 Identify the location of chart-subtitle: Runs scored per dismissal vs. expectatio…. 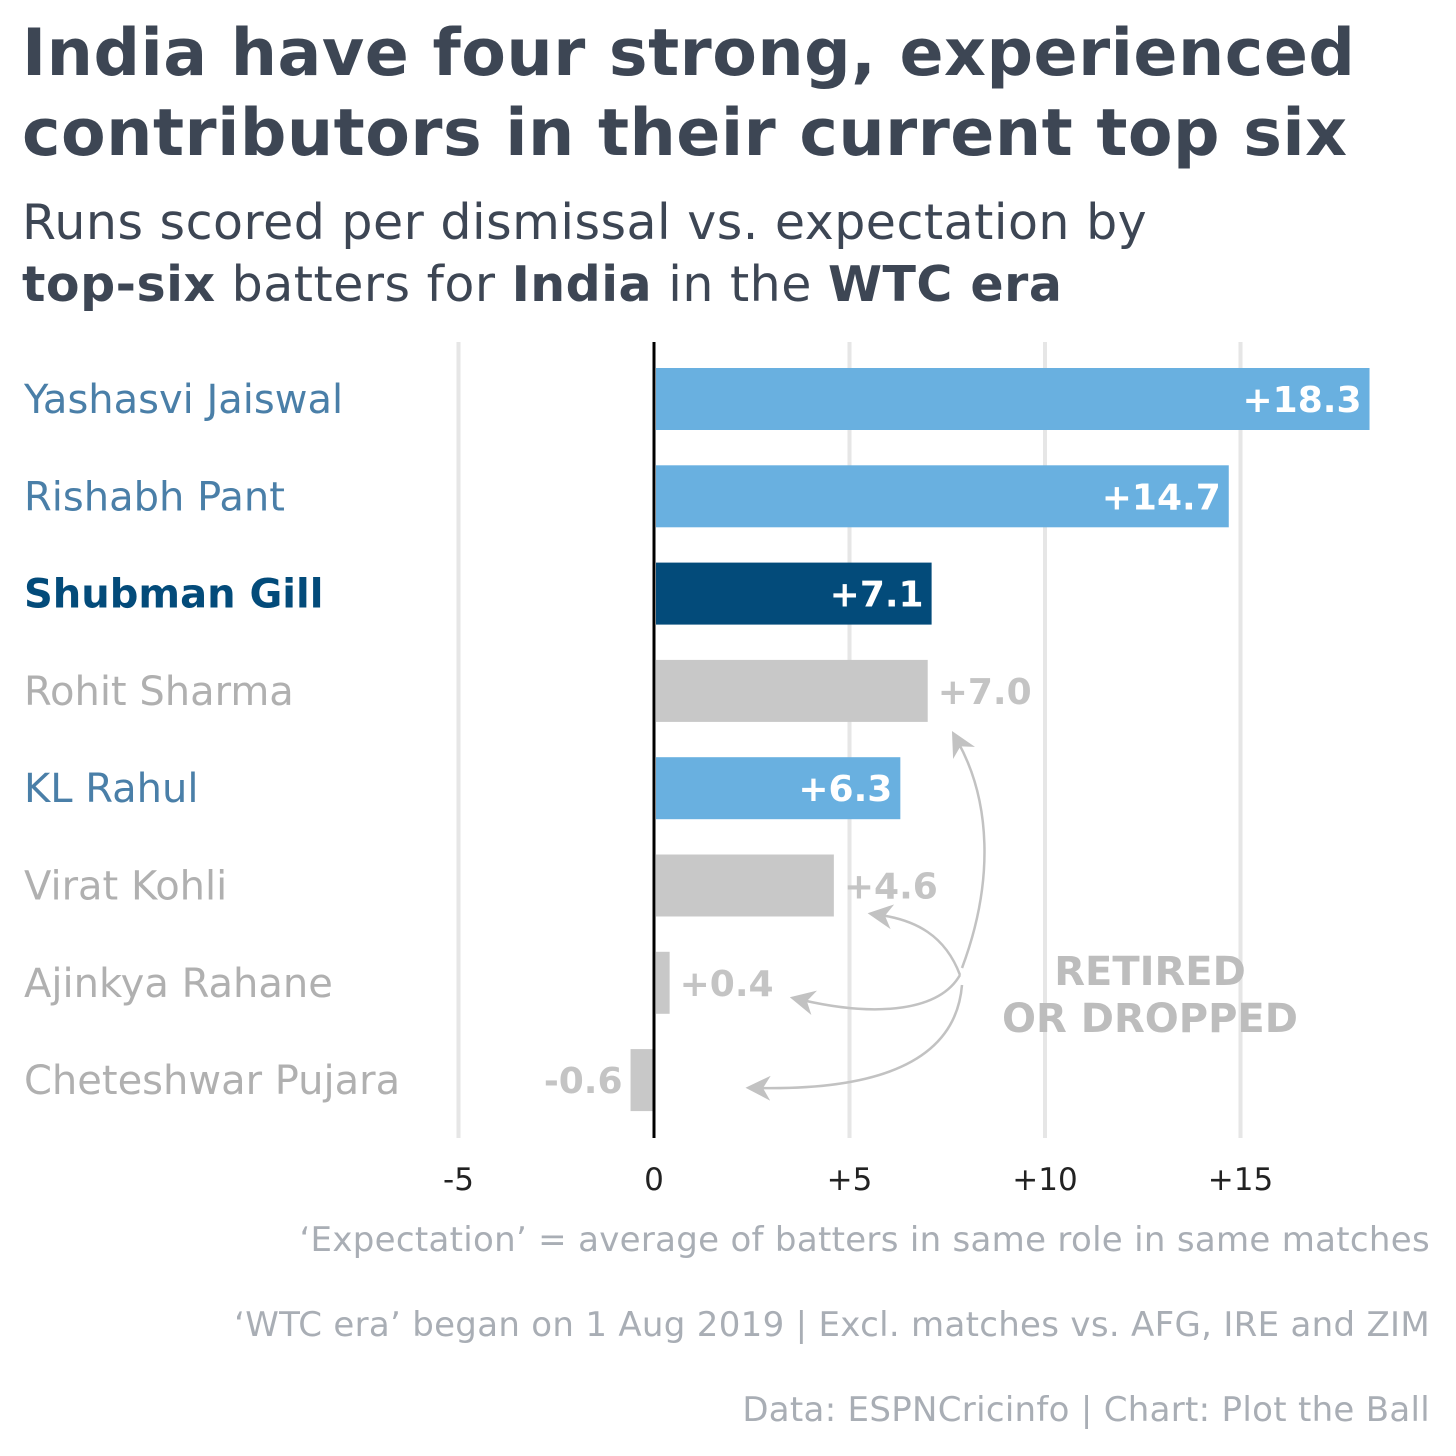
(732, 254).